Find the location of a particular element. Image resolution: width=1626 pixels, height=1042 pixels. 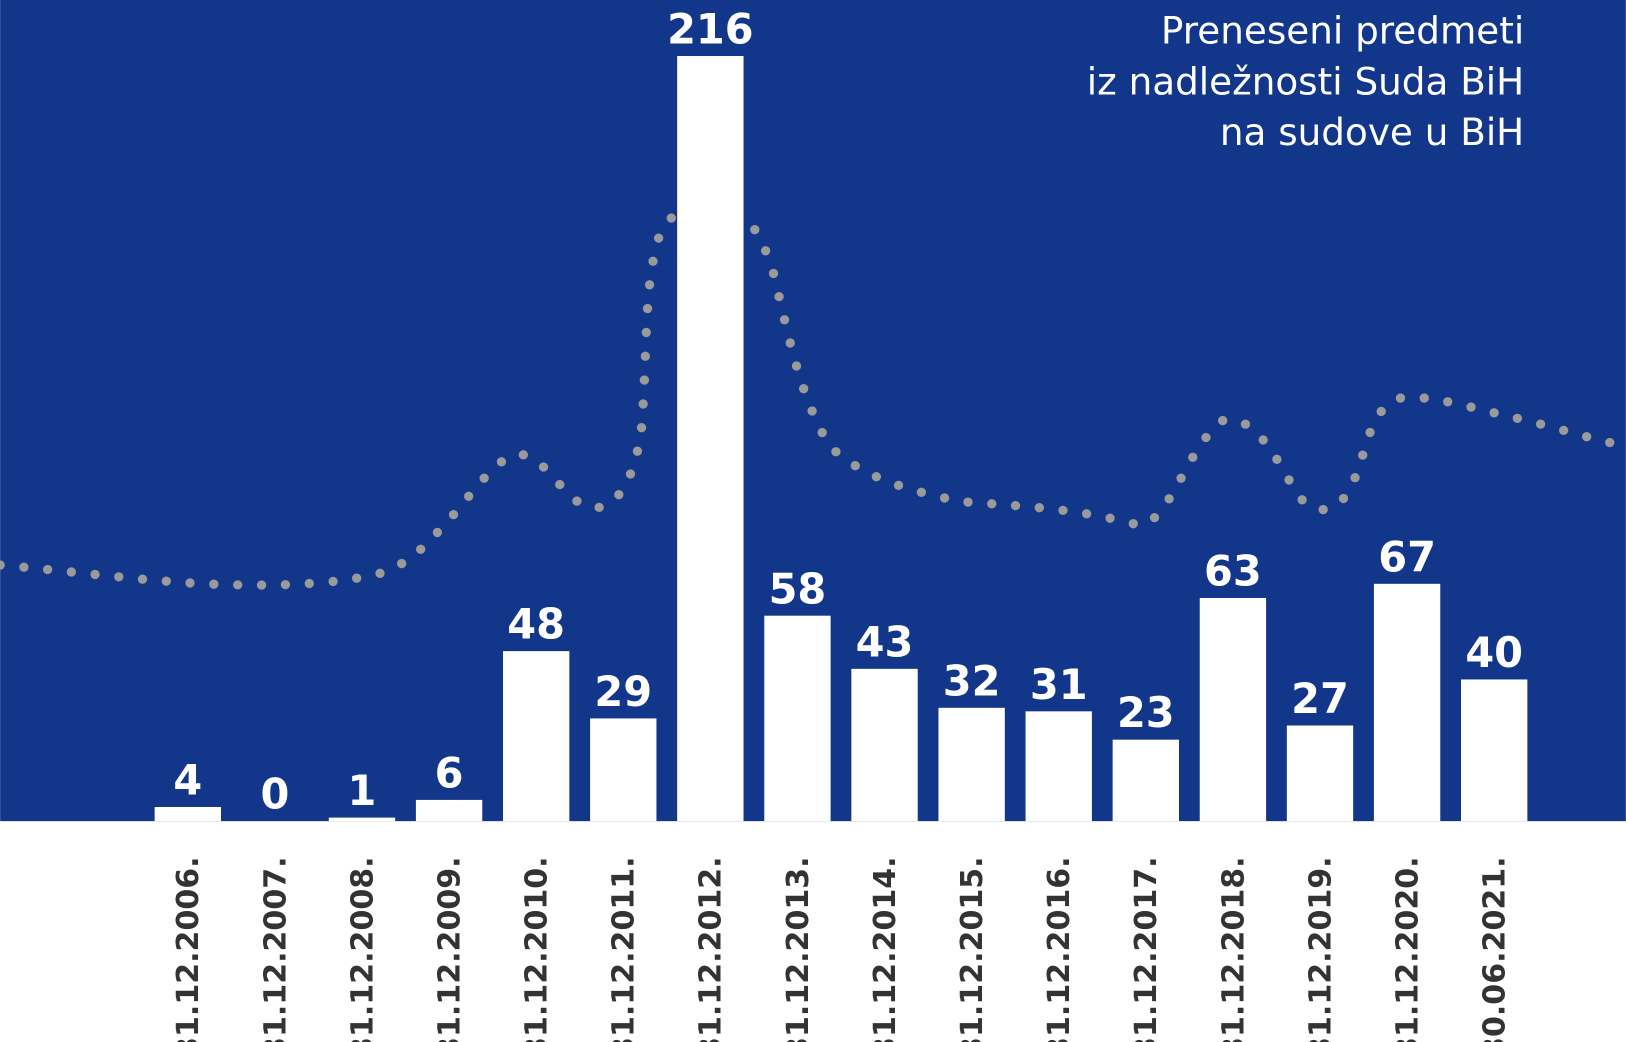

x-tick-label: 31.12.2019. is located at coordinates (1320, 949).